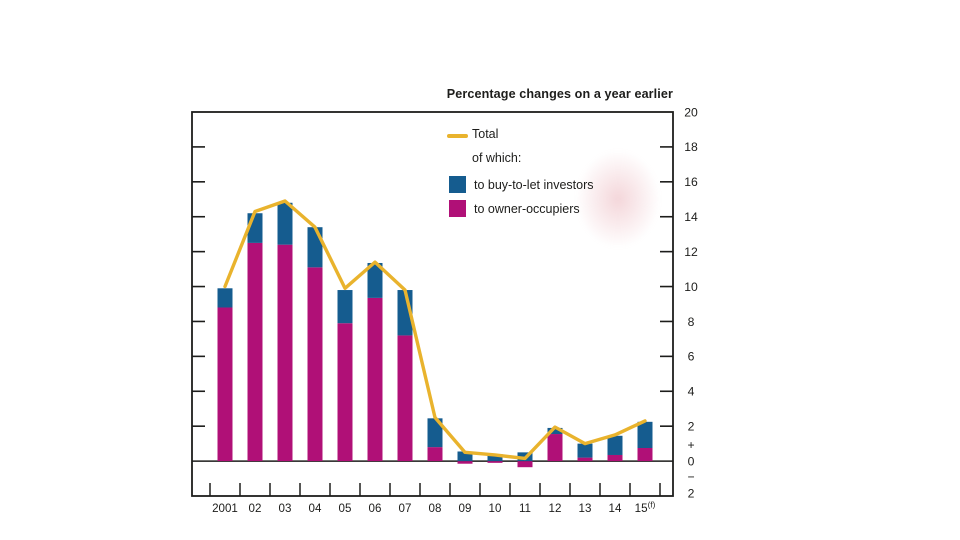  What do you see at coordinates (691, 322) in the screenshot?
I see `y-axis-label: 8` at bounding box center [691, 322].